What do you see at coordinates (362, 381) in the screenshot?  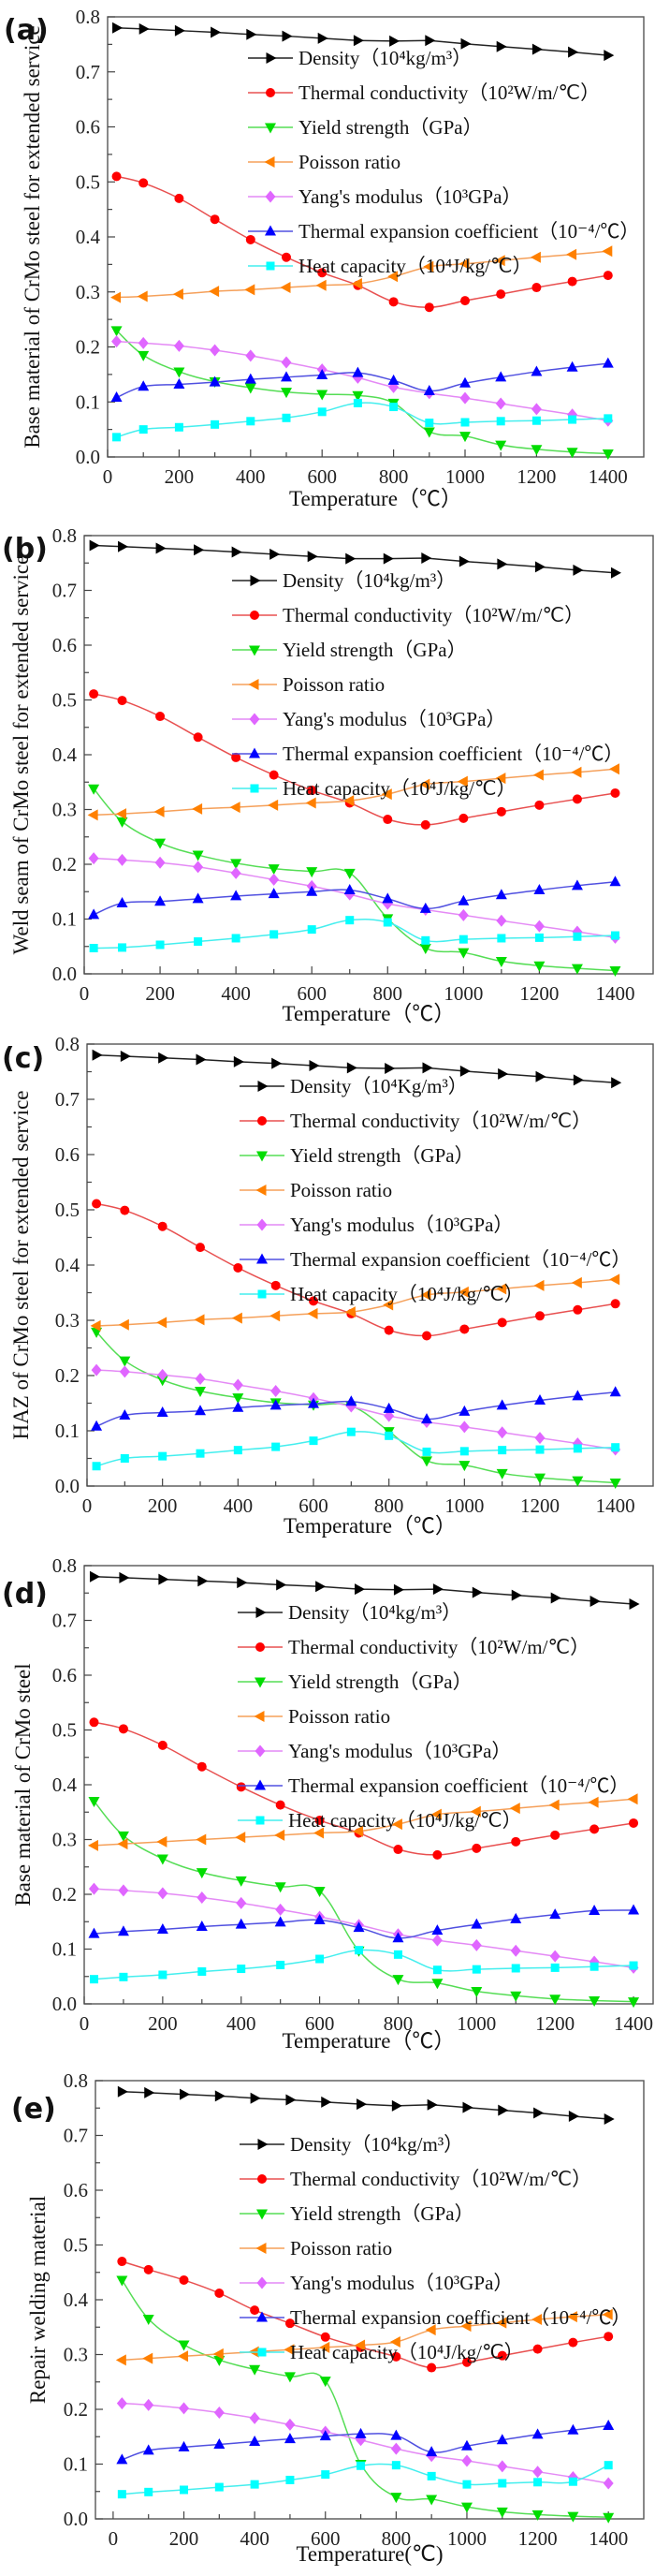 I see `series-diamond` at bounding box center [362, 381].